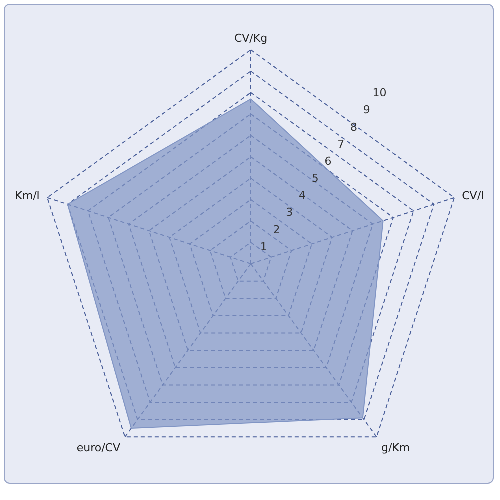 Image resolution: width=500 pixels, height=500 pixels. I want to click on y-tick-label: 8, so click(354, 127).